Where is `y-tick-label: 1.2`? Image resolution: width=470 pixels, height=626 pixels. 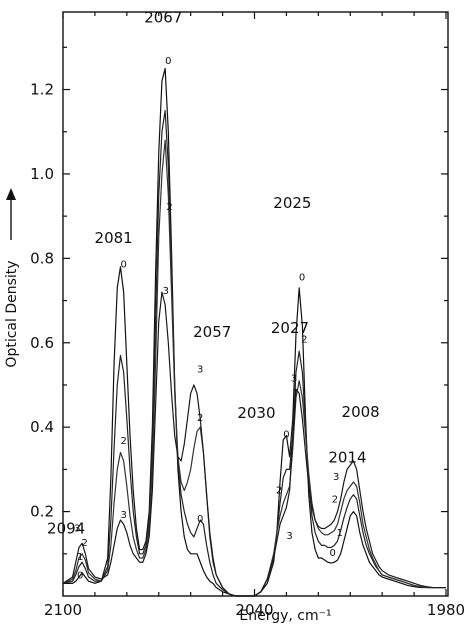
y-tick-label: 1.2 is located at coordinates (42, 90).